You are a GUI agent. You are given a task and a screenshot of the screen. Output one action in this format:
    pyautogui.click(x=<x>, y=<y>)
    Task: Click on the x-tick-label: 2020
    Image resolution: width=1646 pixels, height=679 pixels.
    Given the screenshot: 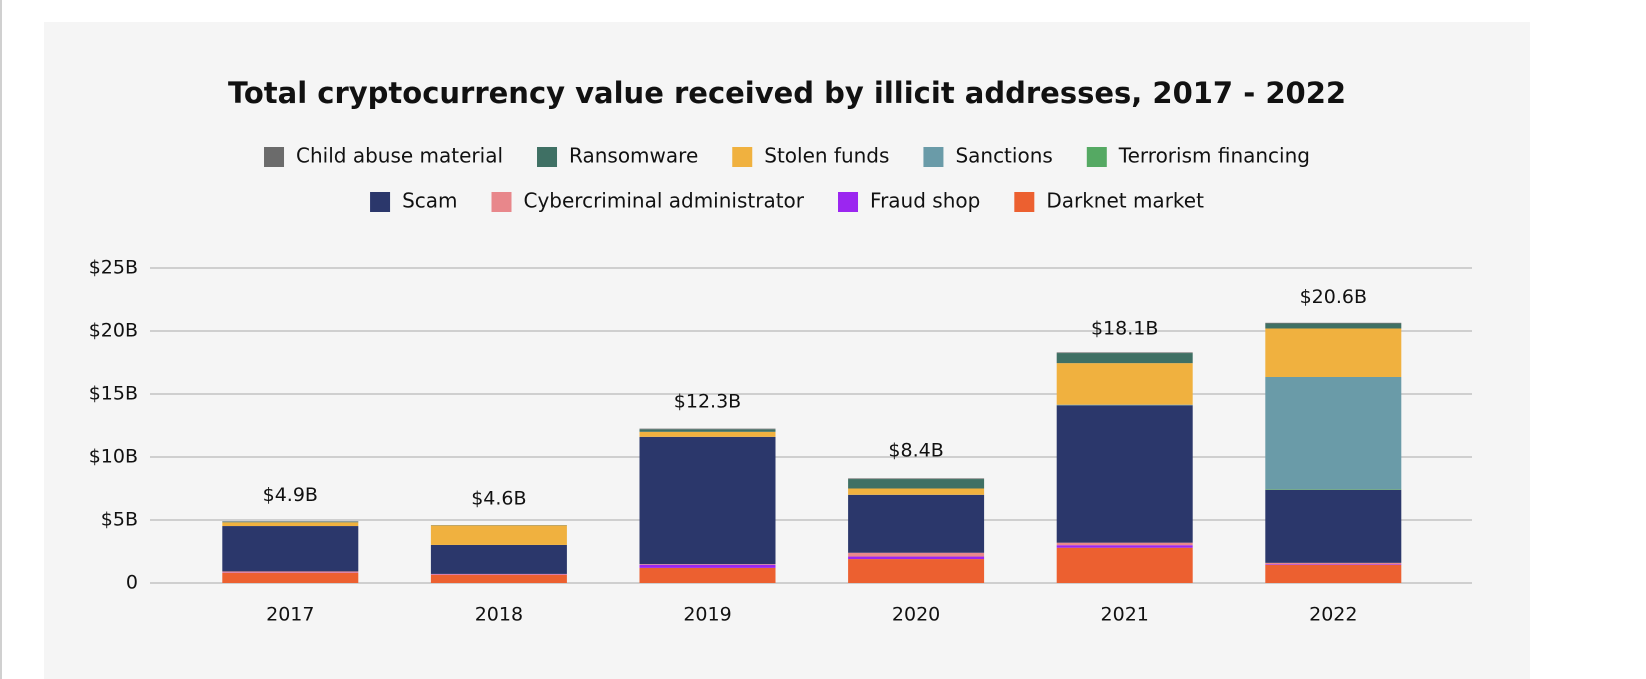 What is the action you would take?
    pyautogui.click(x=916, y=615)
    